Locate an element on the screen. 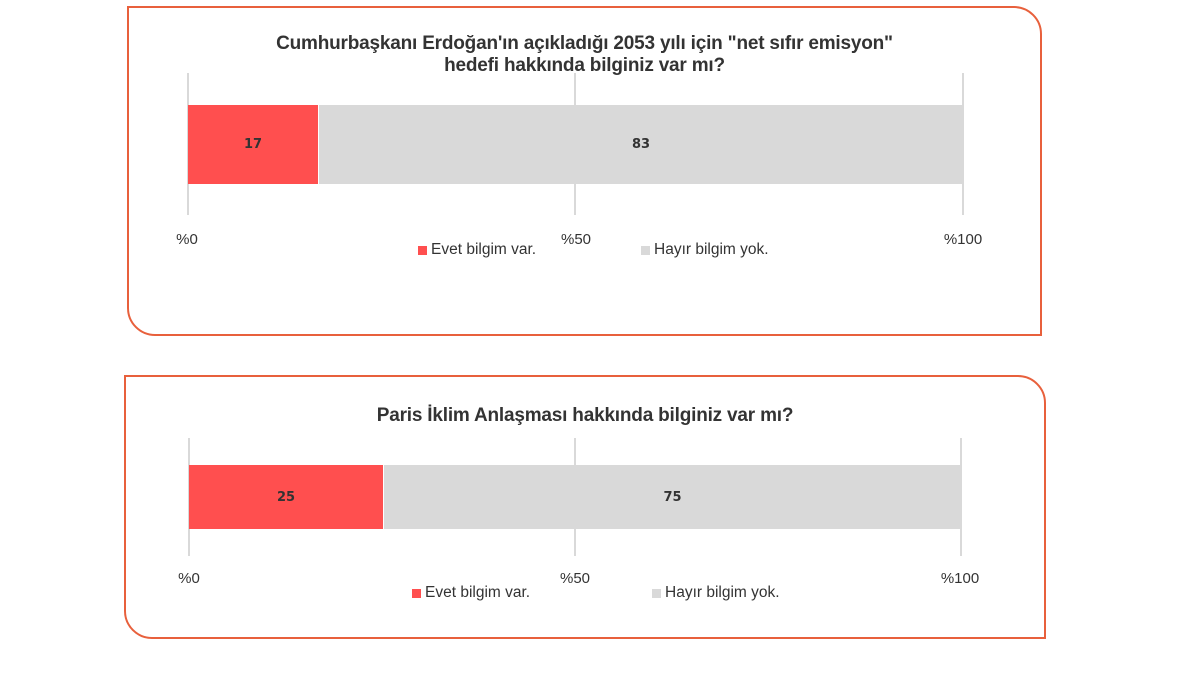 The height and width of the screenshot is (675, 1200). bar-yes: 17 is located at coordinates (253, 144).